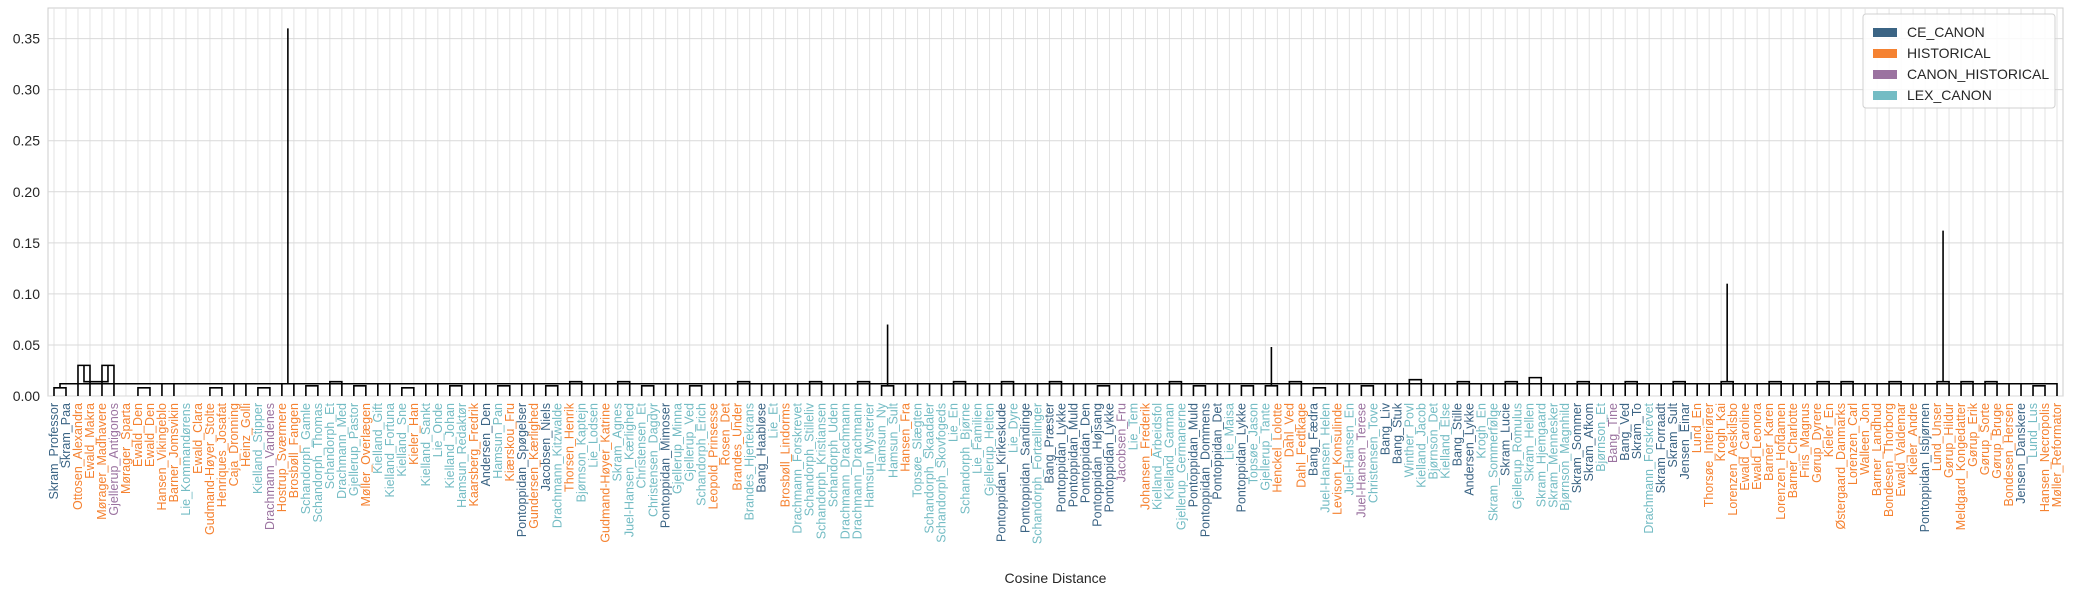 This screenshot has height=590, width=2073. Describe the element at coordinates (1745, 447) in the screenshot. I see `leaf-label: Ewald_Caroline` at that location.